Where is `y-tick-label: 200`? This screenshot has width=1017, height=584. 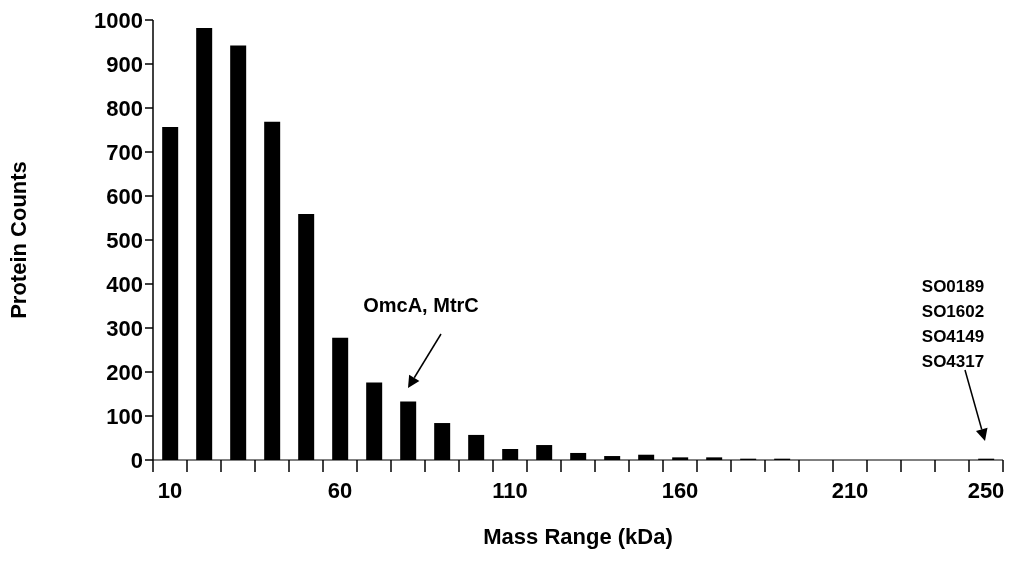
y-tick-label: 200 is located at coordinates (124, 372).